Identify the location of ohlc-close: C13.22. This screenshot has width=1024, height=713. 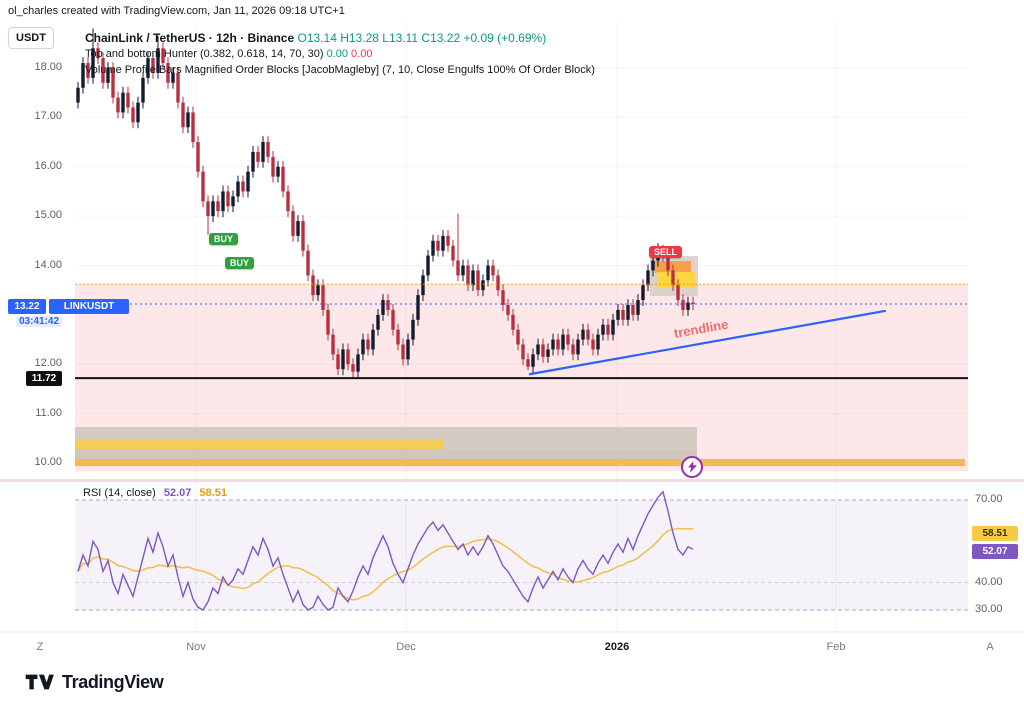
(441, 38).